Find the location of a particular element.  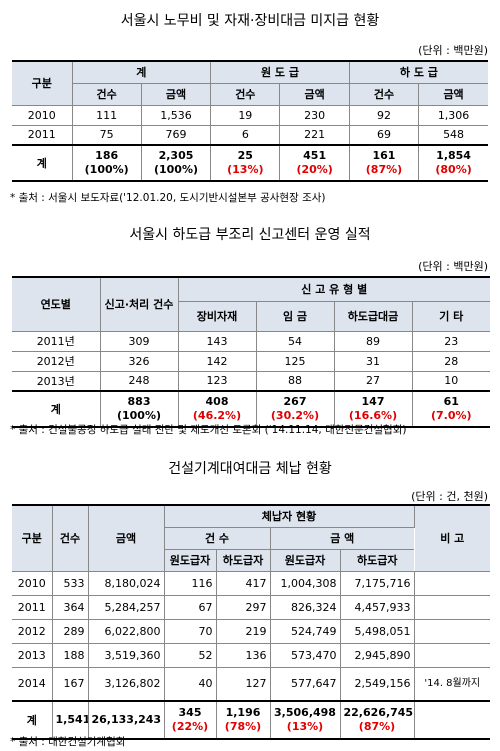

cell: 147 (16.6%) is located at coordinates (373, 409).